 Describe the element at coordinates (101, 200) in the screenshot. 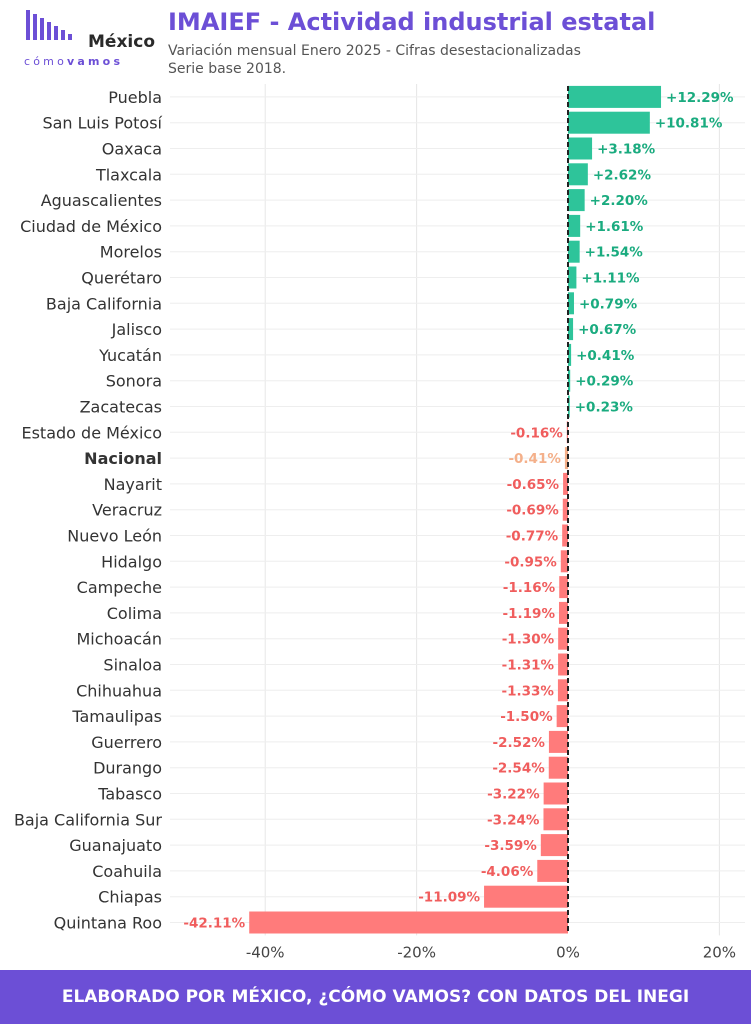

I see `category-label: Aguascalientes` at that location.